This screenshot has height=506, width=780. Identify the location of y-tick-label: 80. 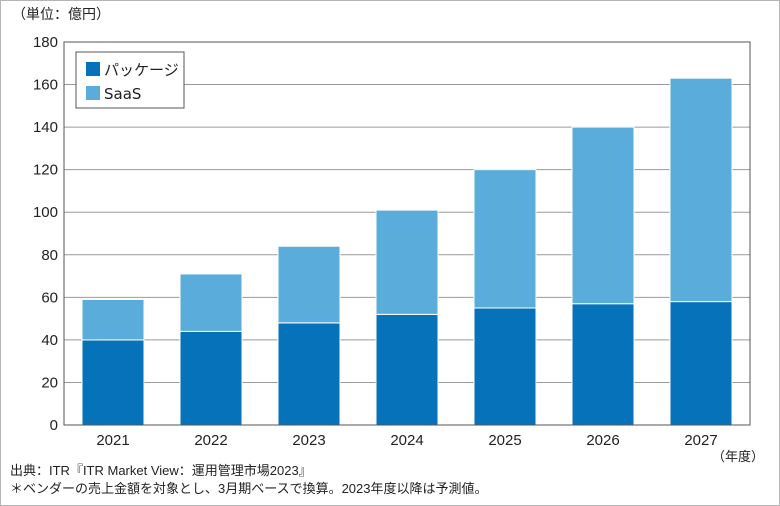
(49, 255).